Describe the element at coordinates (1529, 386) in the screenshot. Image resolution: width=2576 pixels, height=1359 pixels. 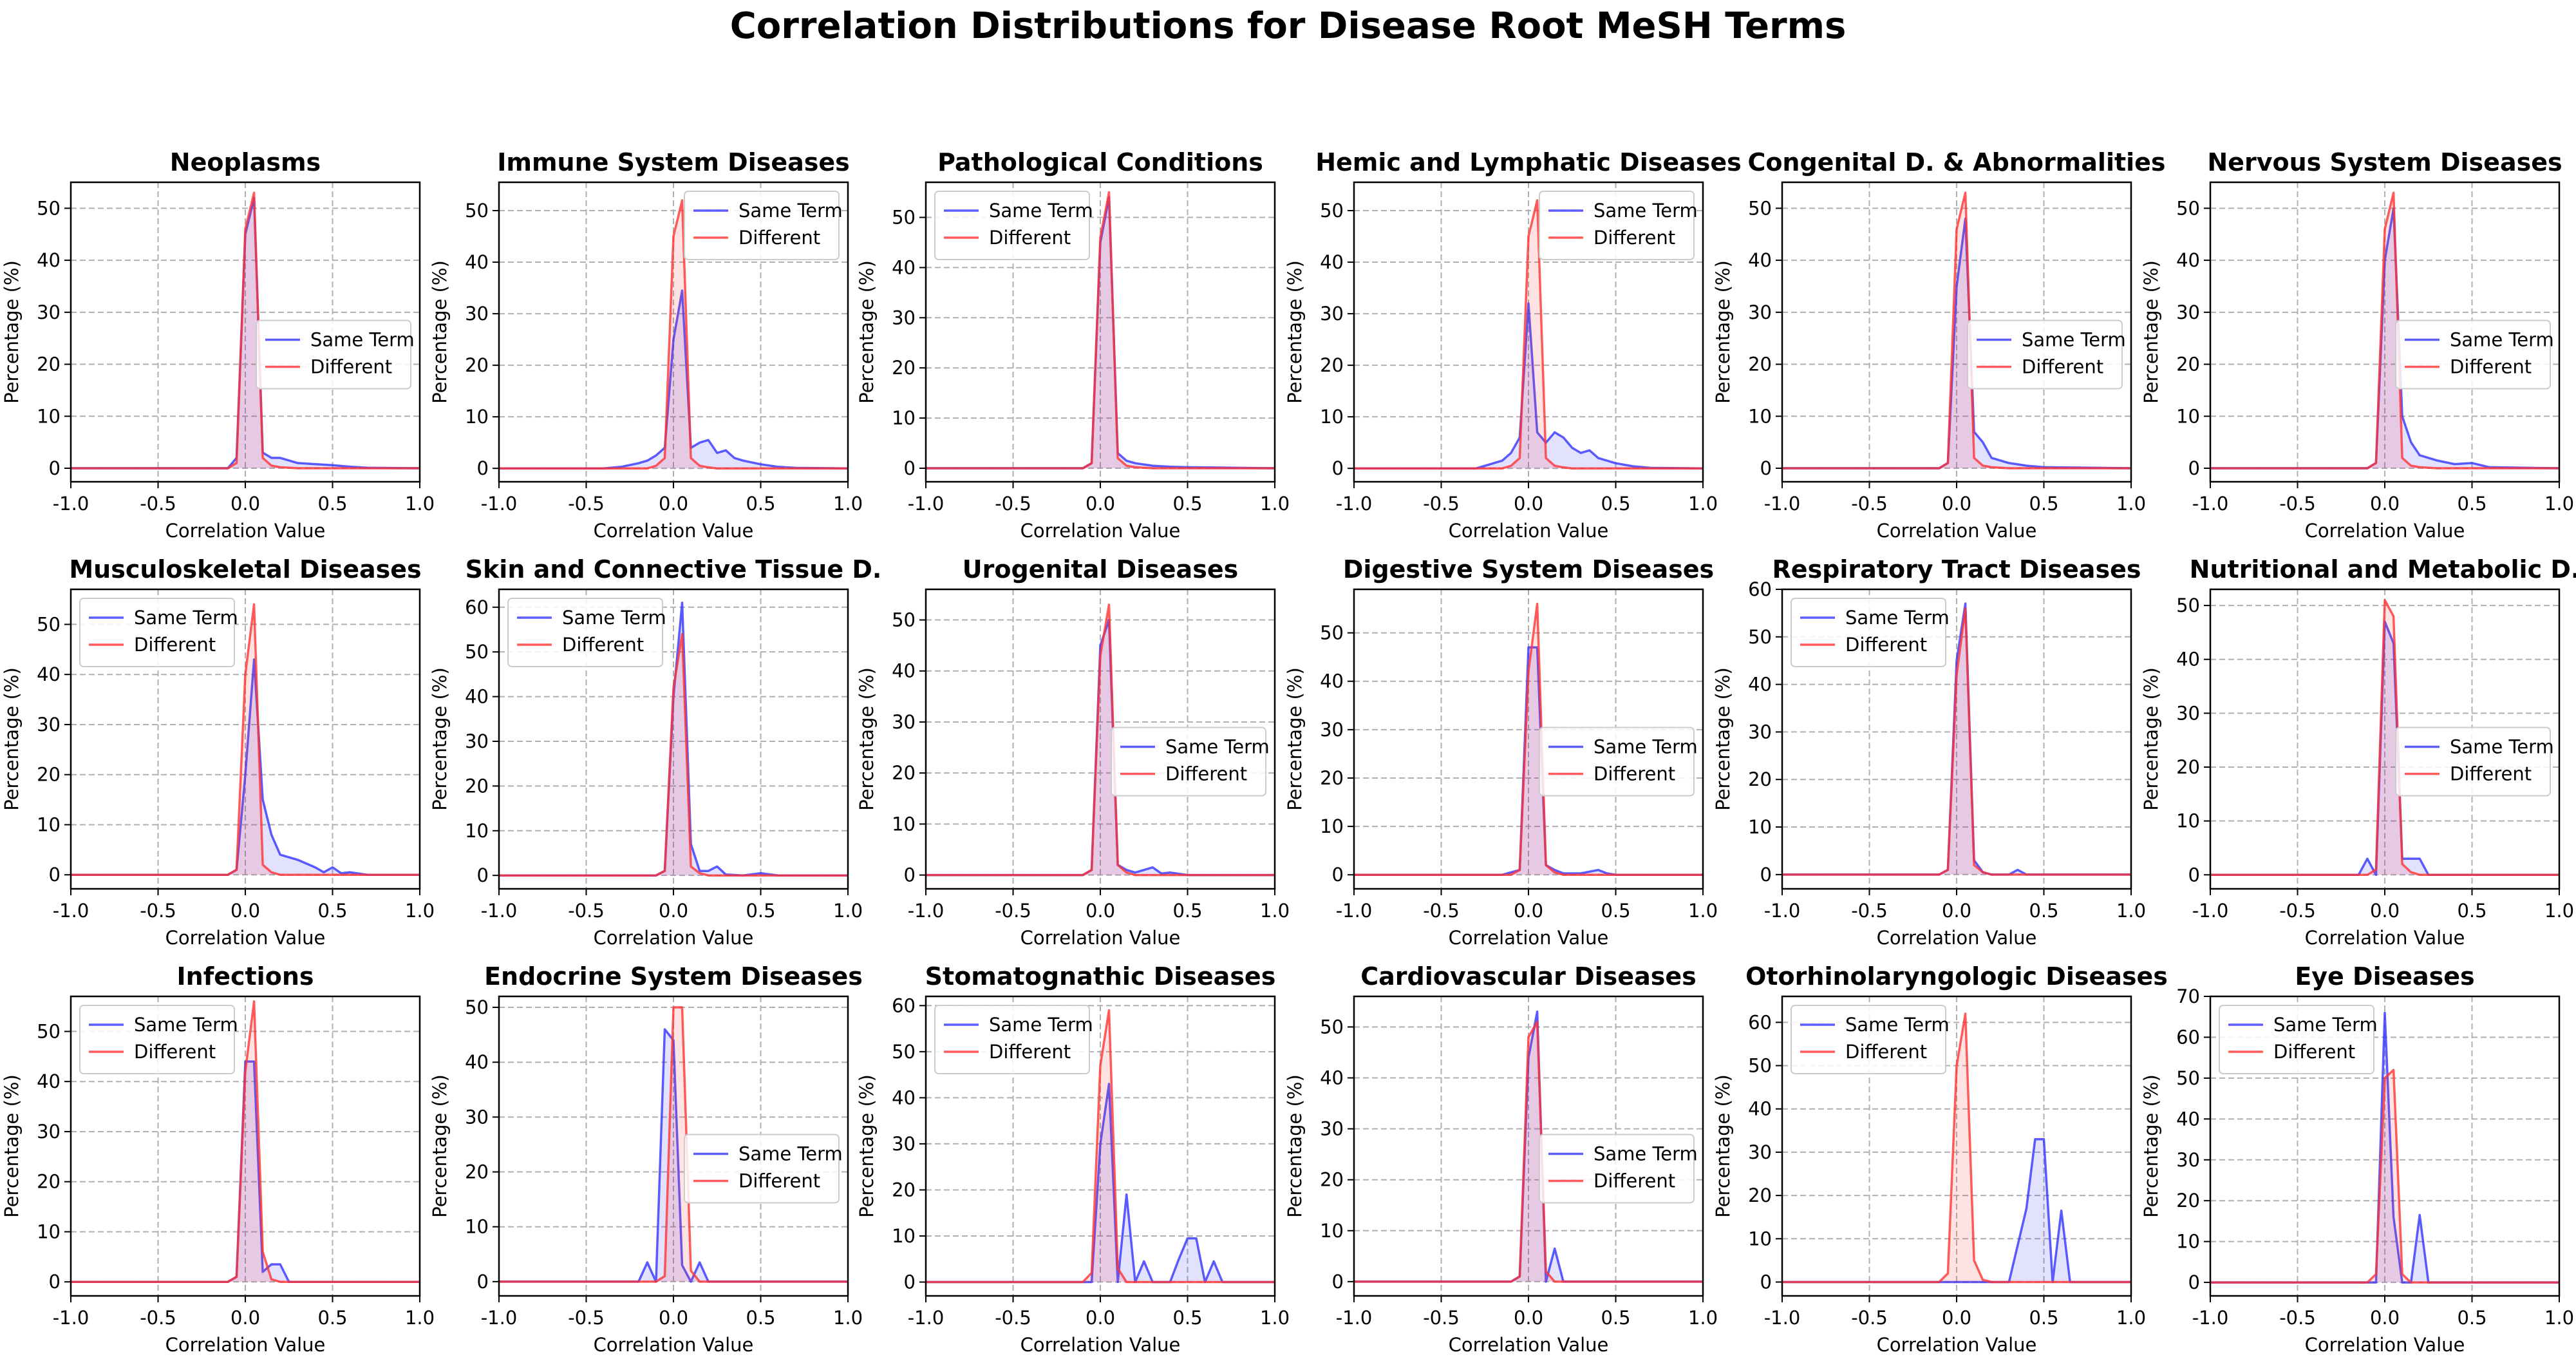
I see `series-line-same-term` at that location.